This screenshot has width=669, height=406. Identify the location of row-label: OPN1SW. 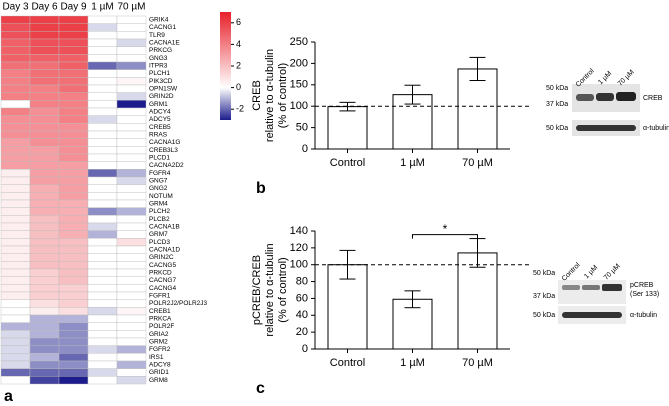
(163, 89).